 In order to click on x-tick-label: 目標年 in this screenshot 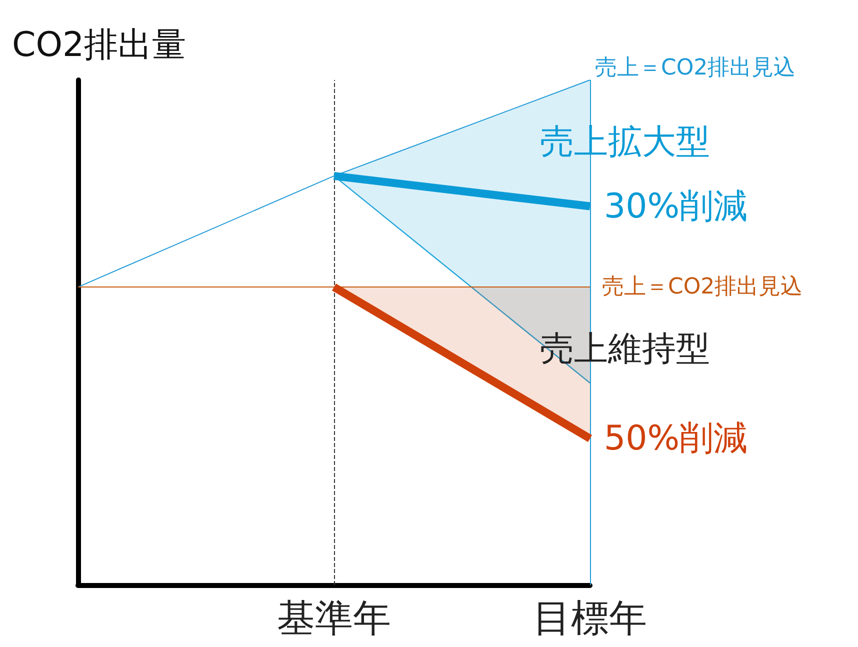, I will do `click(590, 618)`.